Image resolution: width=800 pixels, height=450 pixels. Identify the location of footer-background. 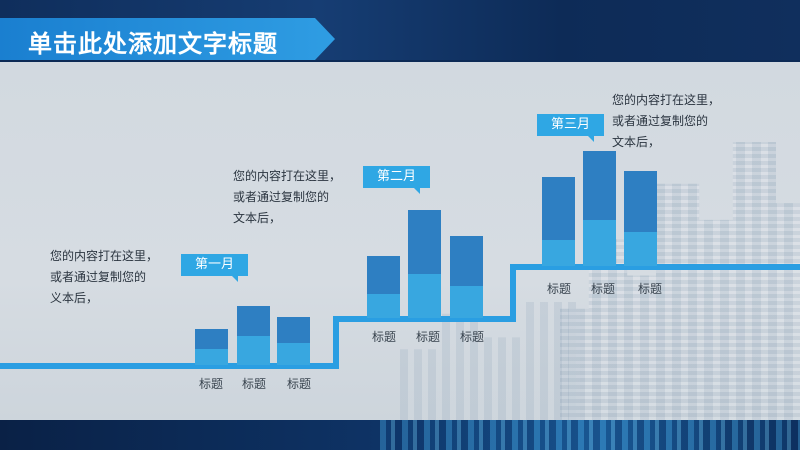
(400, 435).